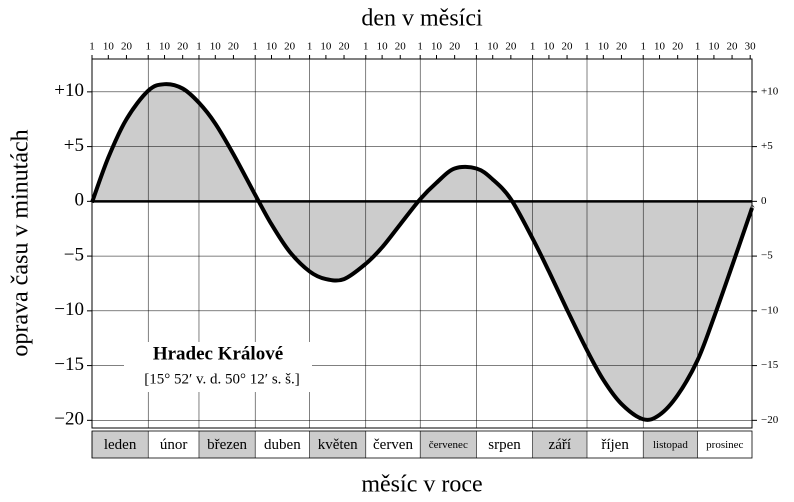  I want to click on y2-tick-label: −20, so click(770, 420).